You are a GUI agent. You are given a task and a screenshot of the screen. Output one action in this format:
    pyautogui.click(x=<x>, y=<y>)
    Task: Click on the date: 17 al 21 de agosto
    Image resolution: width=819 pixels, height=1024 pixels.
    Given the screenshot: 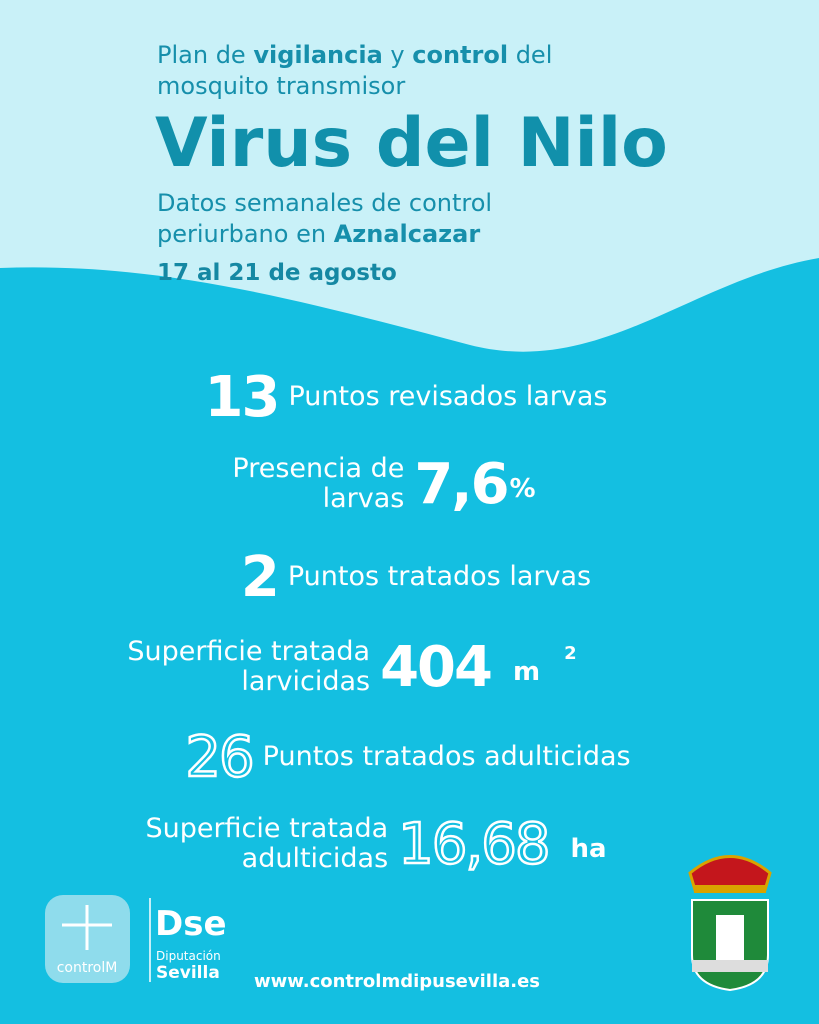 What is the action you would take?
    pyautogui.click(x=277, y=273)
    